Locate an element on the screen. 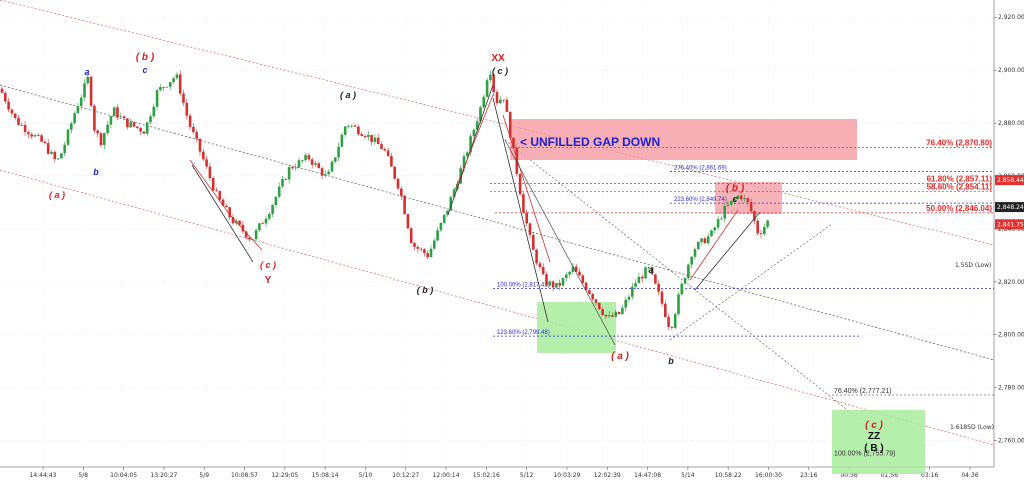 The height and width of the screenshot is (481, 1024). wave-label: c is located at coordinates (734, 199).